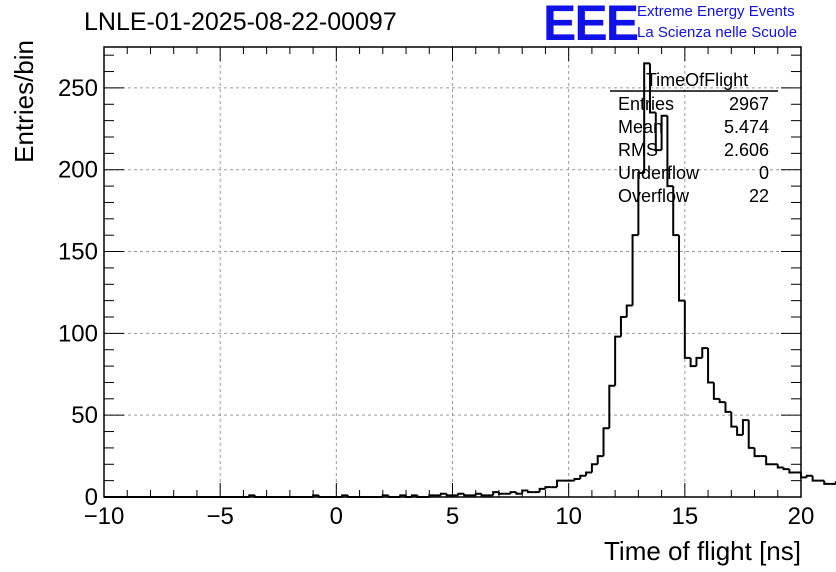 This screenshot has width=836, height=572. Describe the element at coordinates (78, 88) in the screenshot. I see `y-tick-label: 250` at that location.